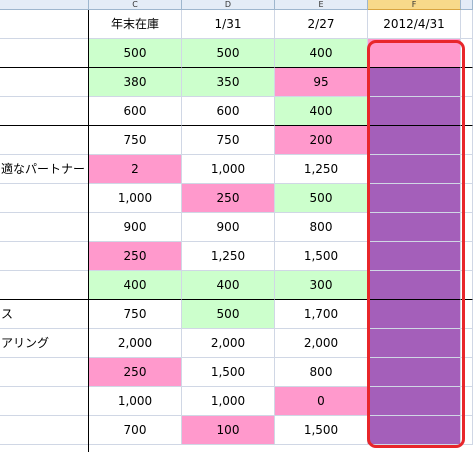 This screenshot has width=473, height=452. What do you see at coordinates (135, 82) in the screenshot?
I see `cell-c: 380` at bounding box center [135, 82].